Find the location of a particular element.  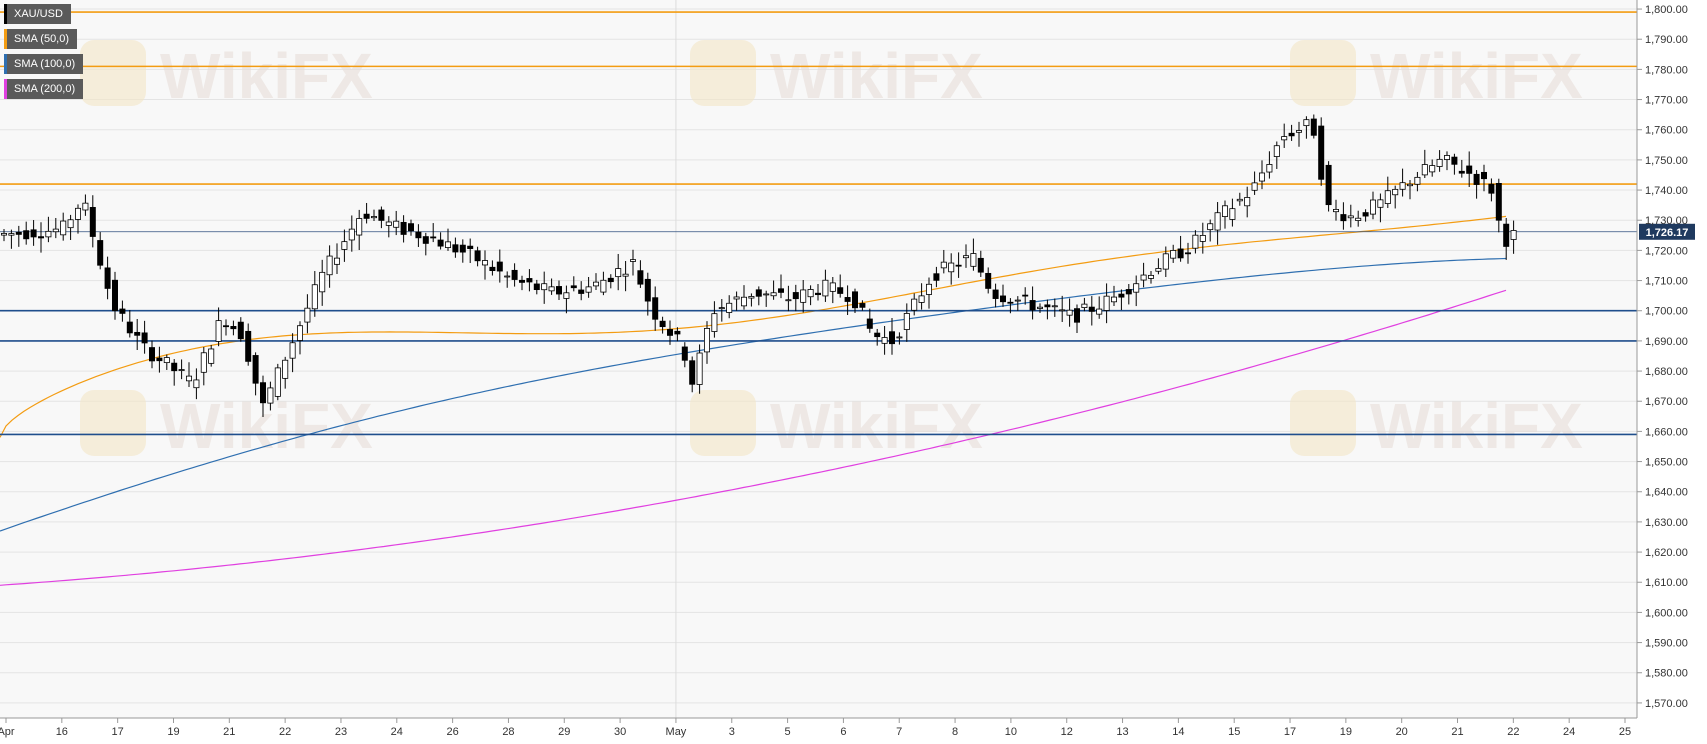

watermark-text: WikiFX is located at coordinates (1476, 426).